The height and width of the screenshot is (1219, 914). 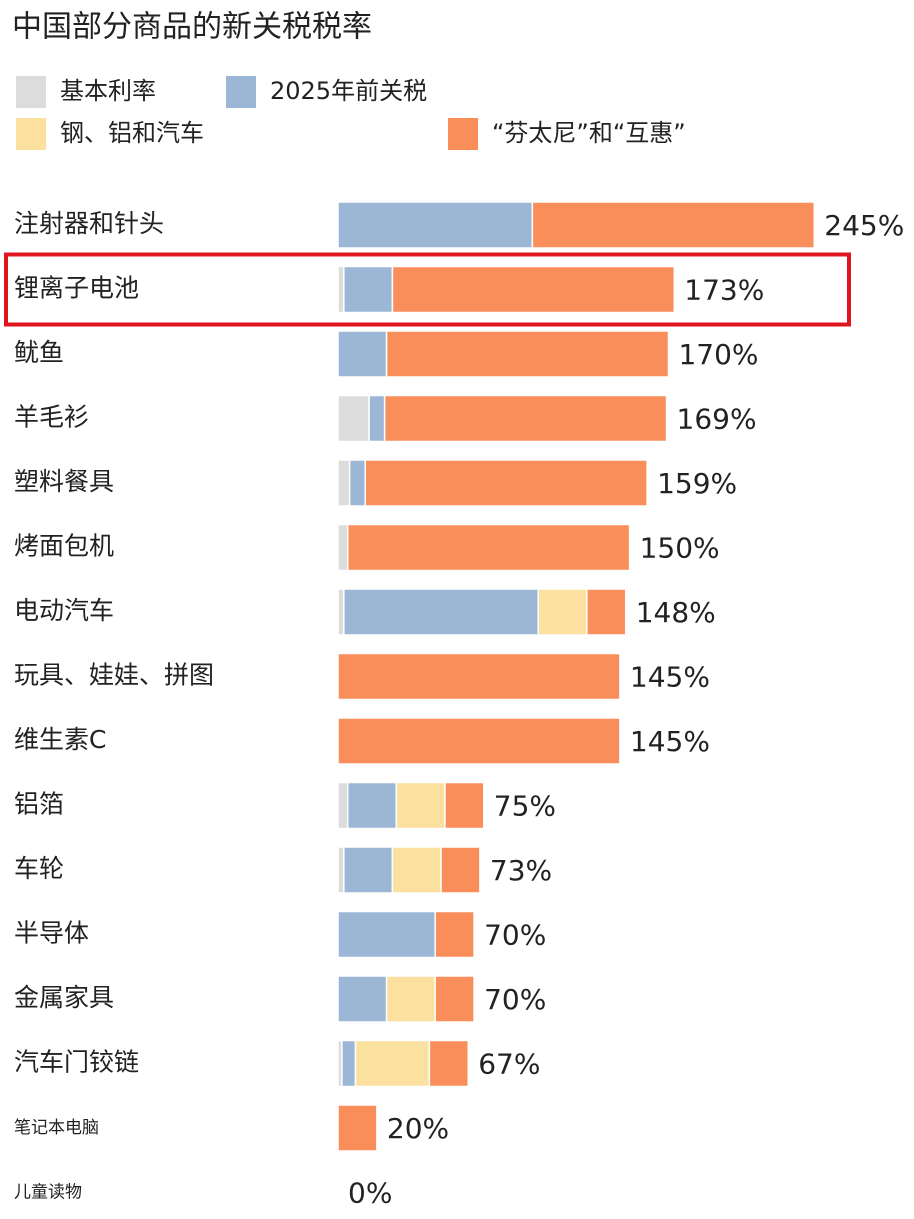 What do you see at coordinates (697, 483) in the screenshot?
I see `value-label: 159%` at bounding box center [697, 483].